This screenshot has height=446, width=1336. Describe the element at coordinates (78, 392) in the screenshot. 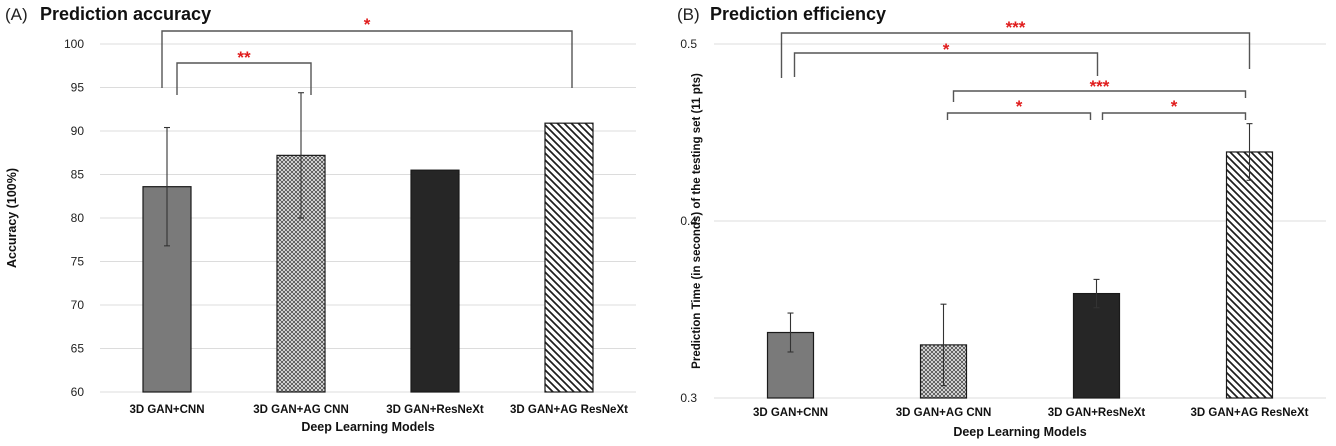

I see `y-tick-label: 60` at that location.